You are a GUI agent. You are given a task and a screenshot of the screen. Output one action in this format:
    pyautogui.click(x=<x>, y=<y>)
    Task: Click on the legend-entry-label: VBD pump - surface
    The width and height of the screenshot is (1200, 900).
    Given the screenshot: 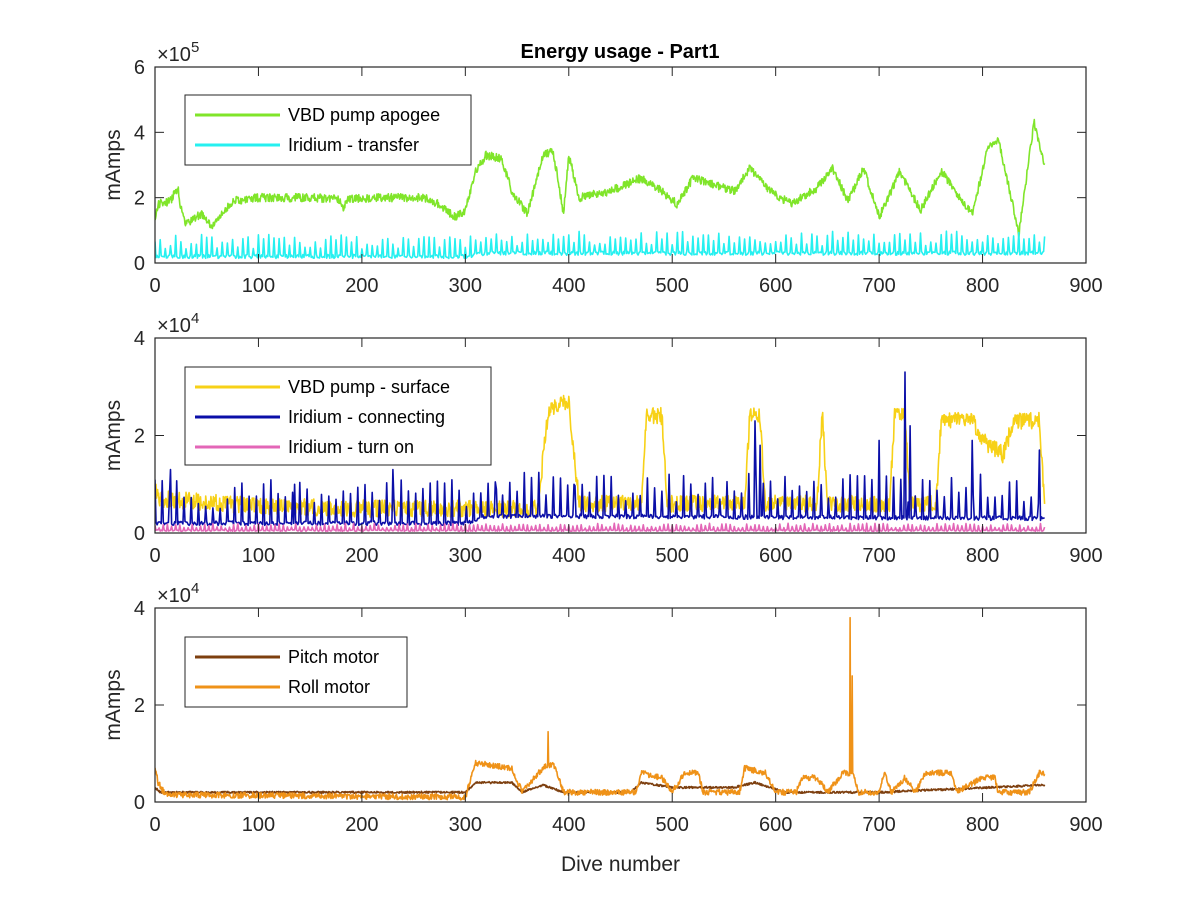 What is the action you would take?
    pyautogui.click(x=369, y=387)
    